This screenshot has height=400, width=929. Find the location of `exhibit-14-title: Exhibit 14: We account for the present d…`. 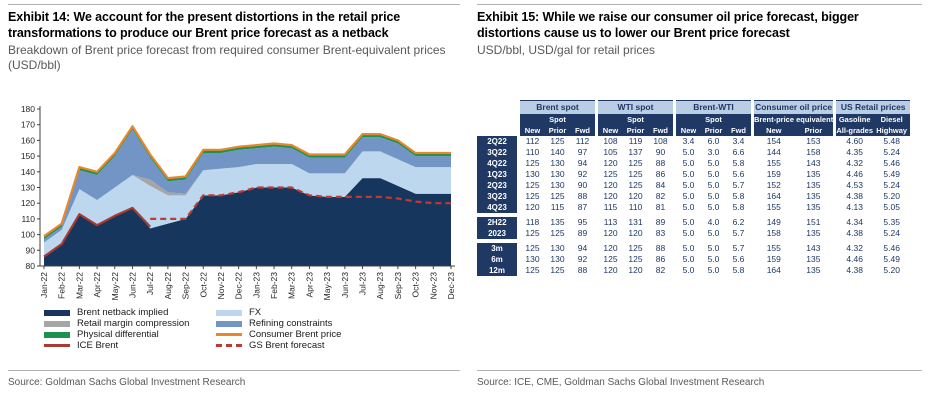

exhibit-14-title: Exhibit 14: We account for the present d… is located at coordinates (204, 25).